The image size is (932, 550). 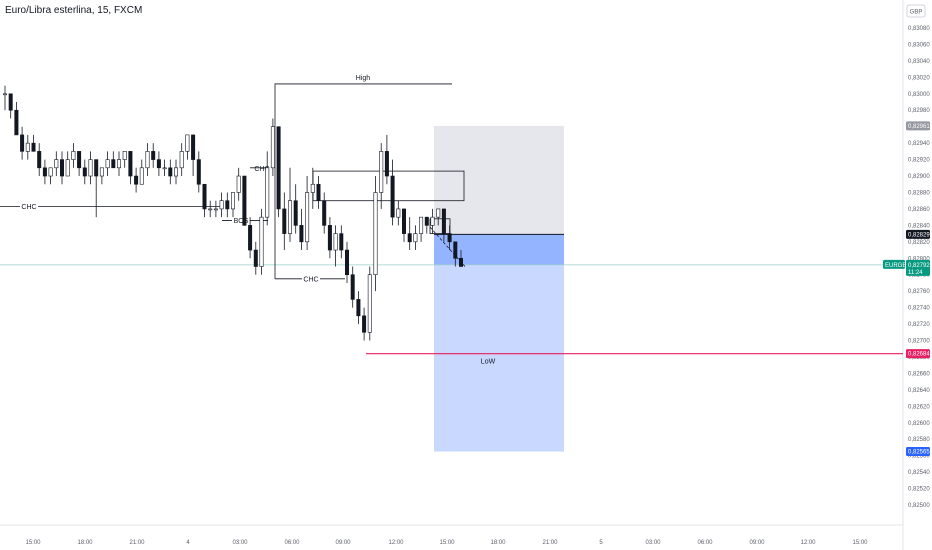 What do you see at coordinates (499, 180) in the screenshot?
I see `stop-loss-zone` at bounding box center [499, 180].